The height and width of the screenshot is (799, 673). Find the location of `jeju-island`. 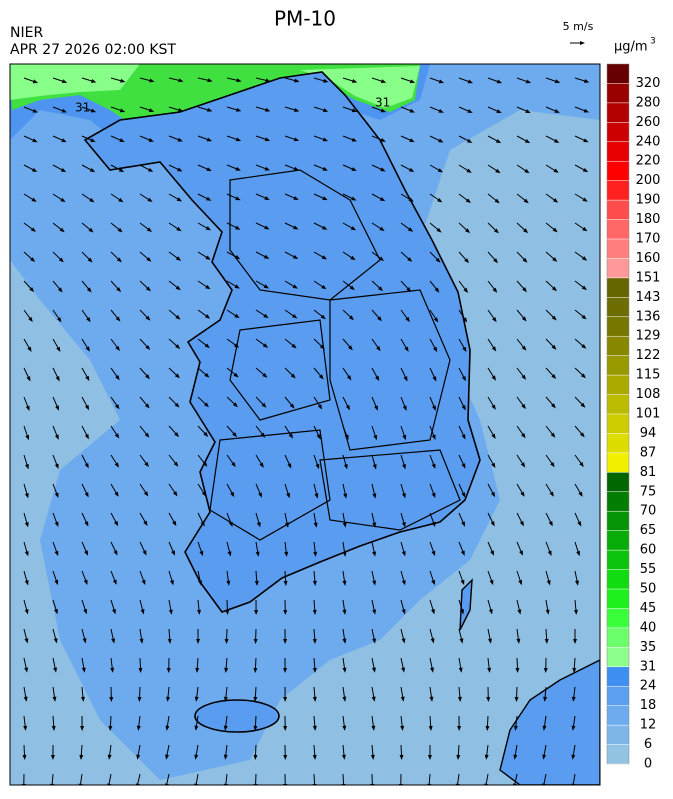

jeju-island is located at coordinates (237, 716).